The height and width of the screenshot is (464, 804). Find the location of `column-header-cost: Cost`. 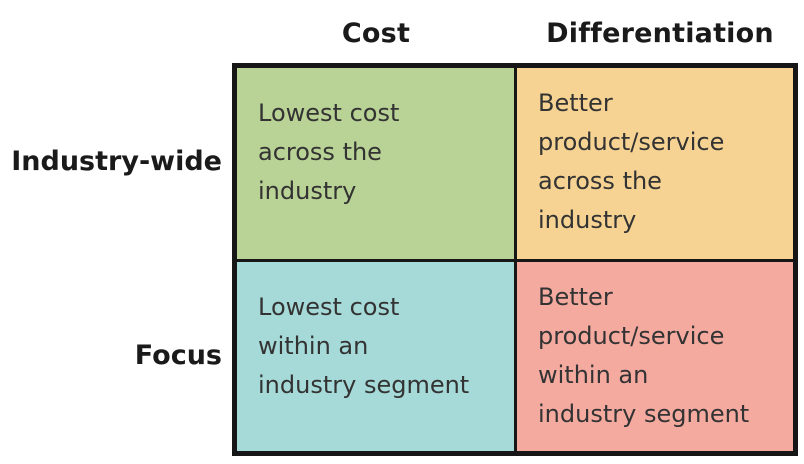

column-header-cost: Cost is located at coordinates (376, 33).